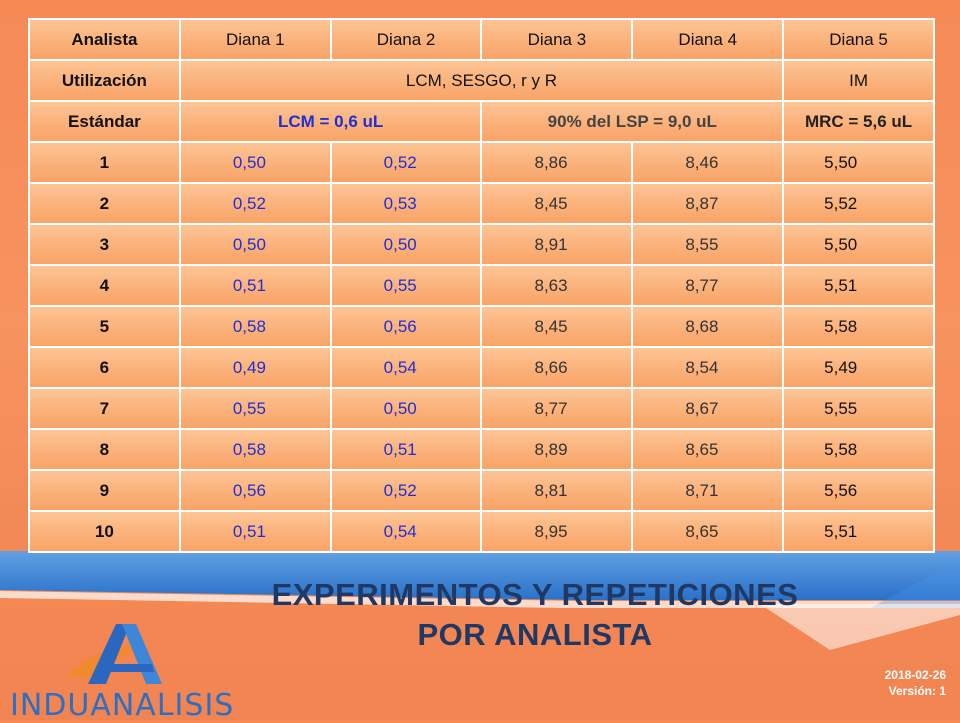 This screenshot has height=723, width=960. I want to click on estandar-lsp: 90% del LSP = 9,0 uL, so click(632, 121).